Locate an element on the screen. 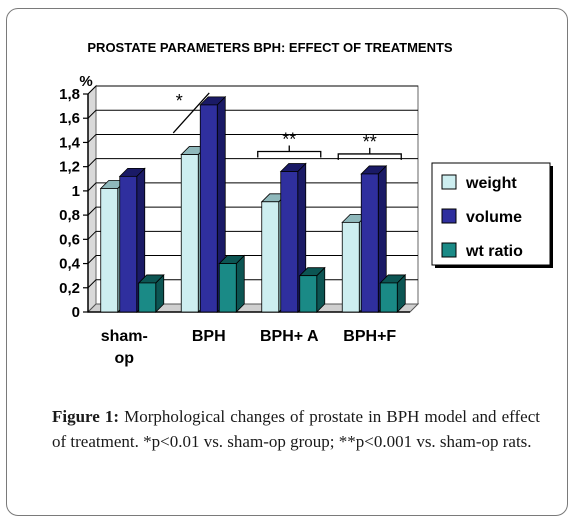  x-tick-label: BPH+ A is located at coordinates (289, 336).